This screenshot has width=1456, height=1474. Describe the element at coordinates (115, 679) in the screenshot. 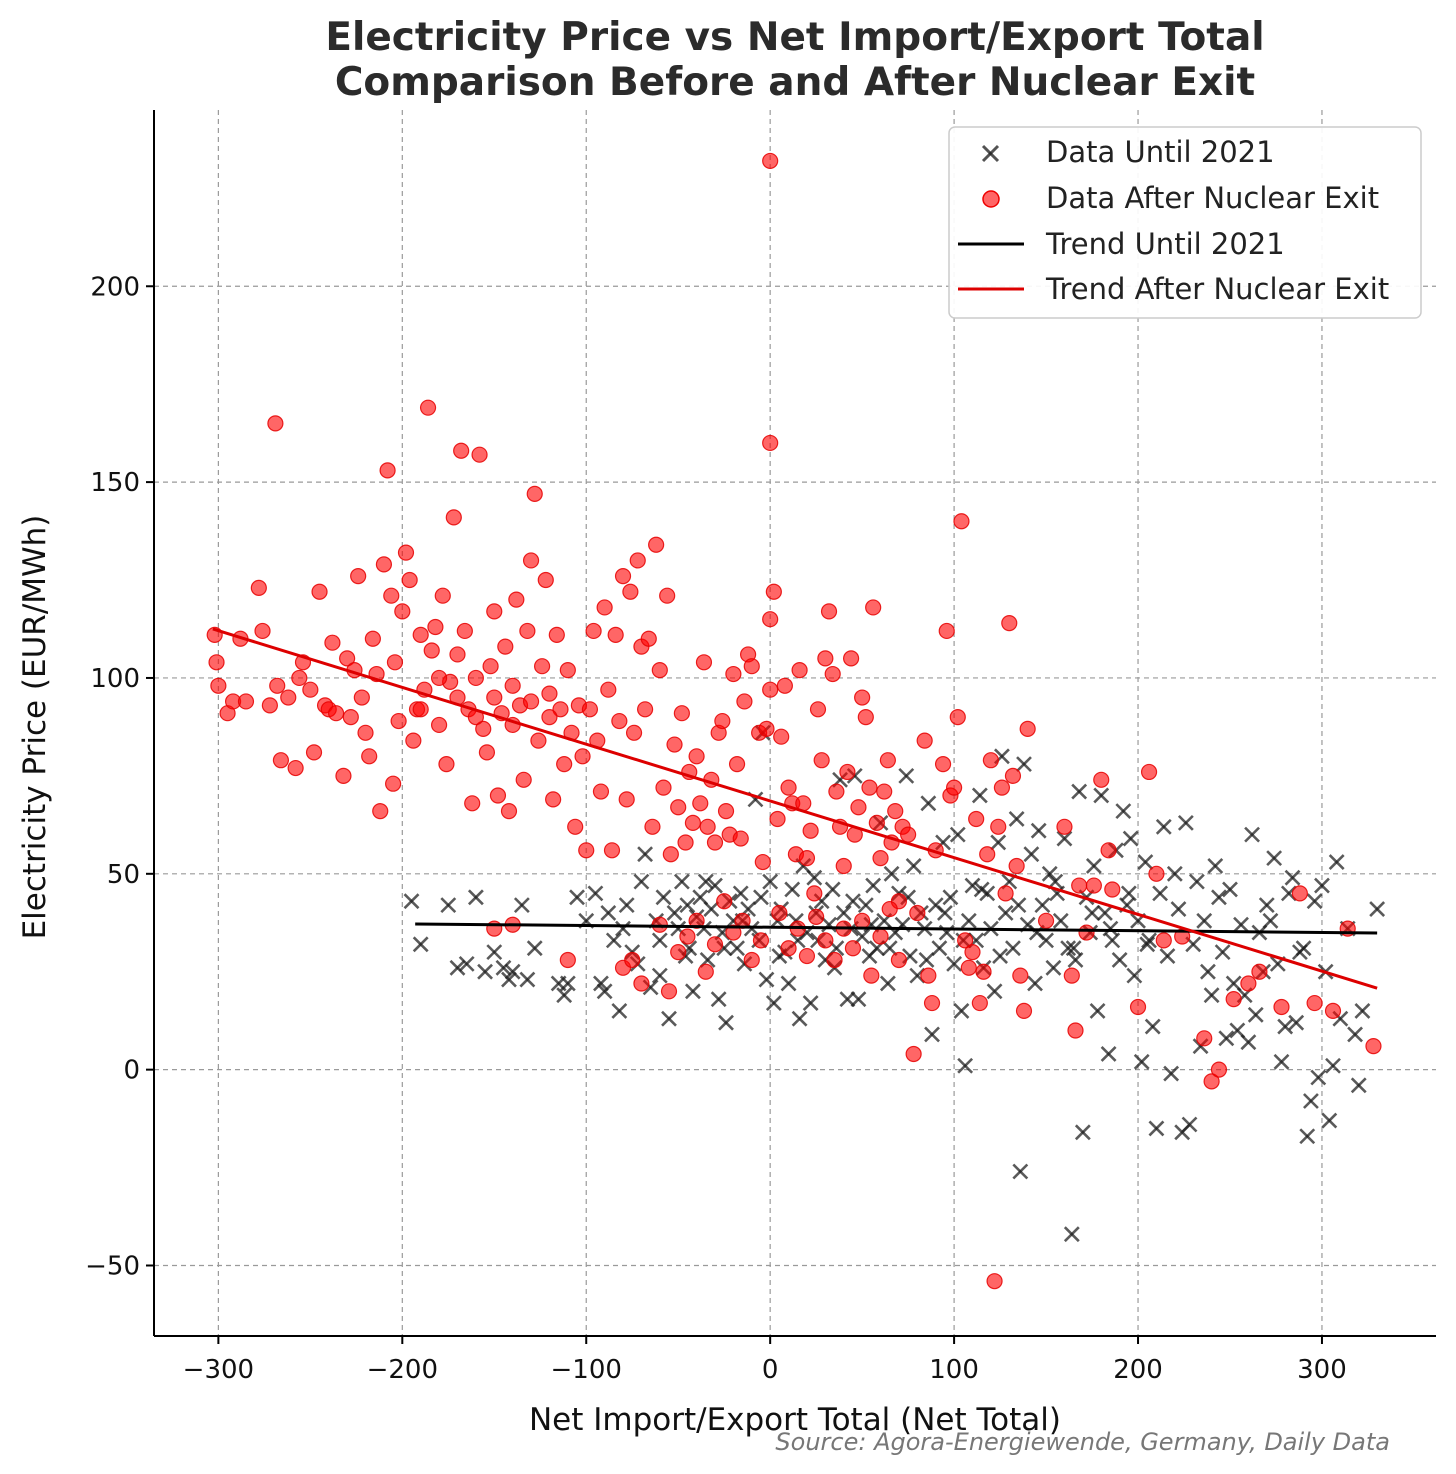

I see `y-tick-label: 100` at that location.